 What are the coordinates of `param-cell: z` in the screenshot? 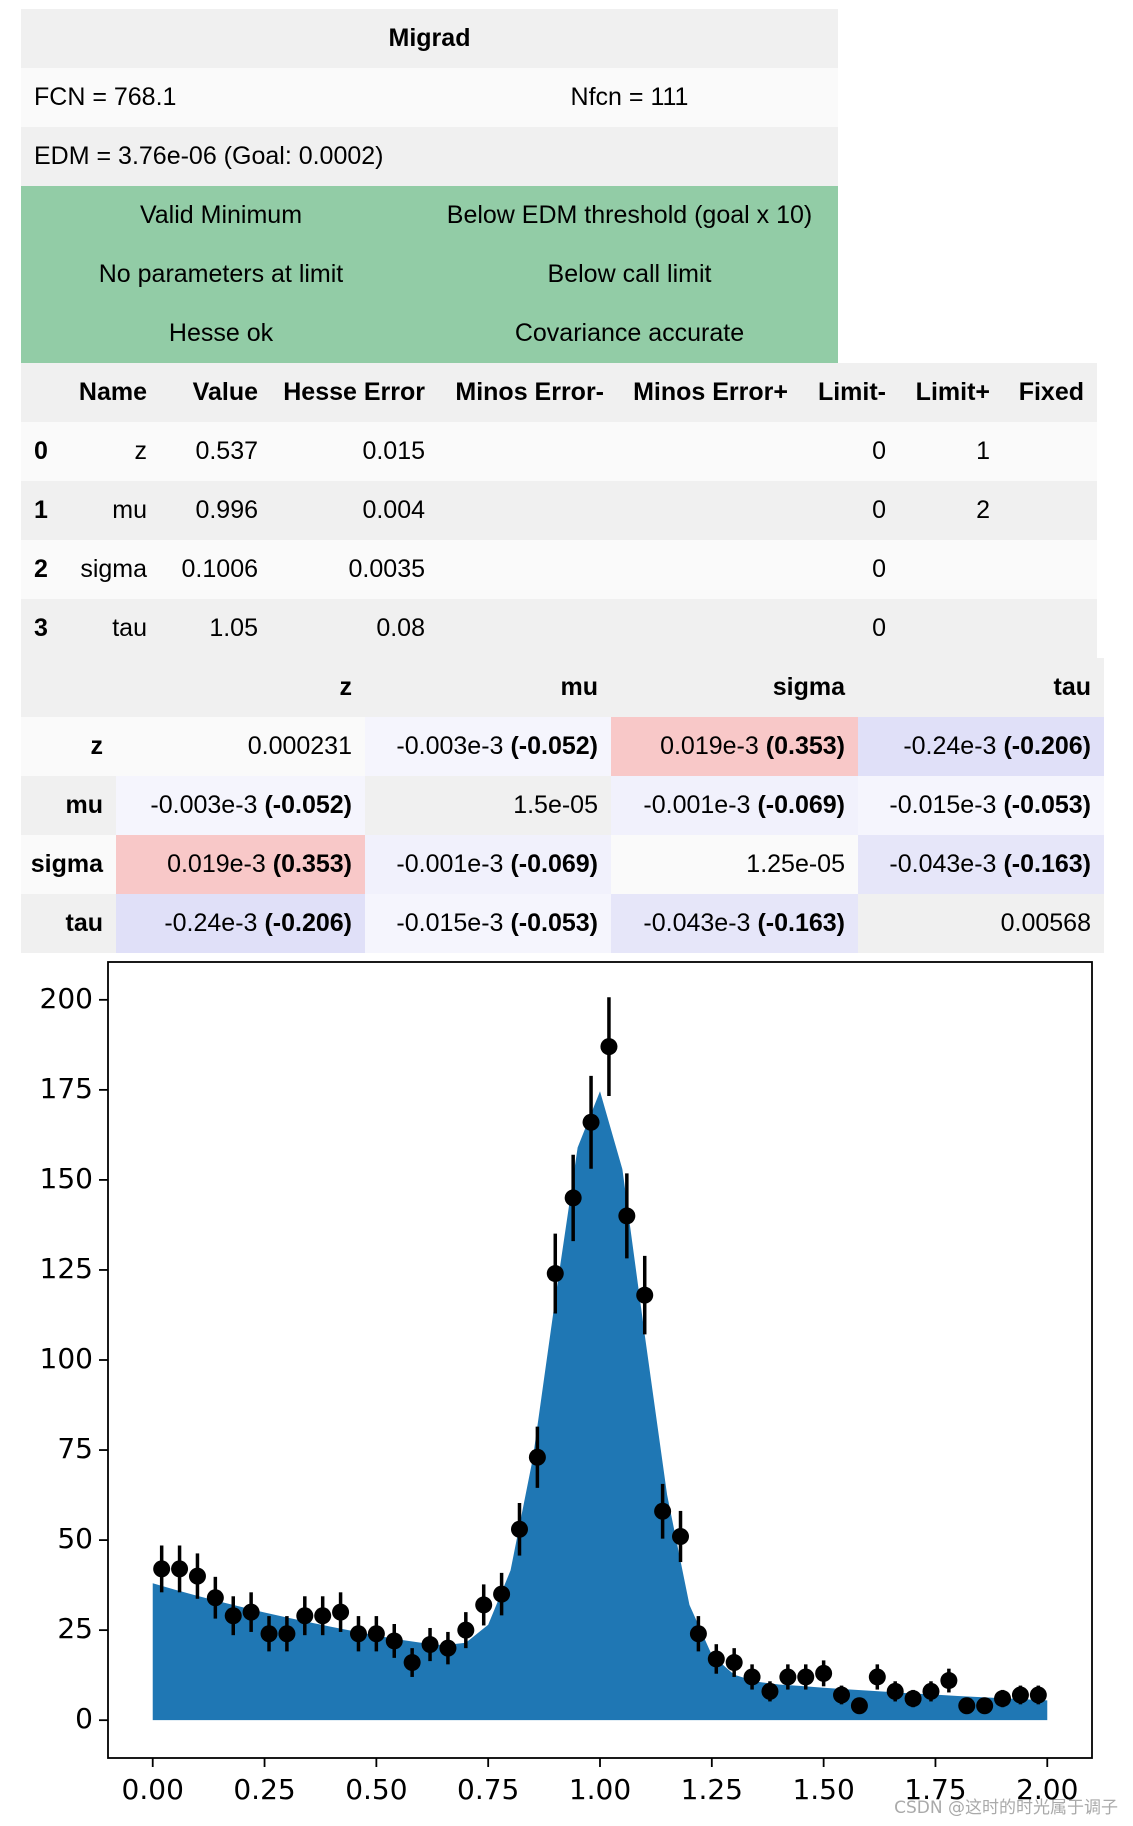 It's located at (110, 451).